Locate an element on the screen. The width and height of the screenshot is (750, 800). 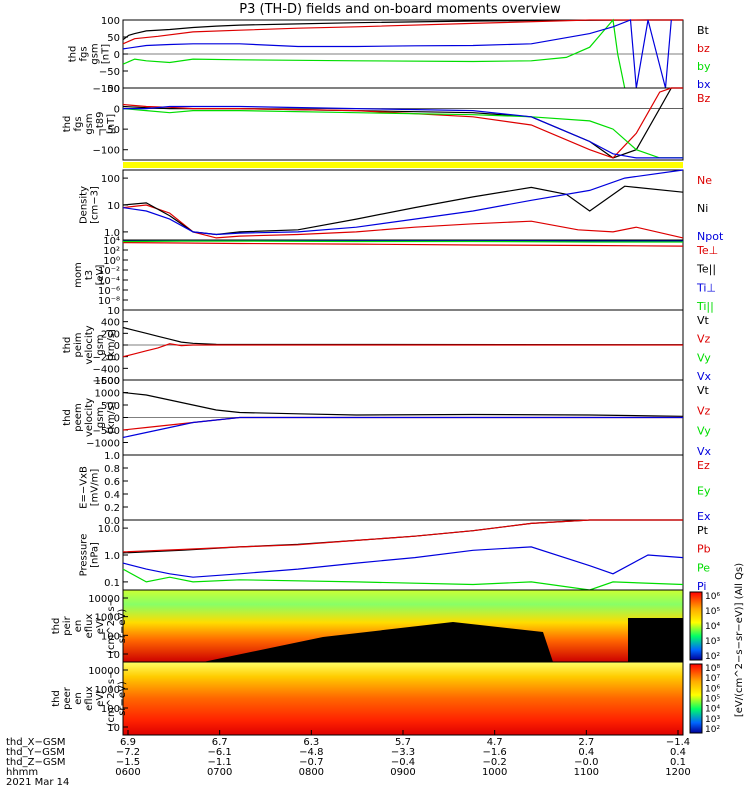
panel-frame is located at coordinates (403, 555).